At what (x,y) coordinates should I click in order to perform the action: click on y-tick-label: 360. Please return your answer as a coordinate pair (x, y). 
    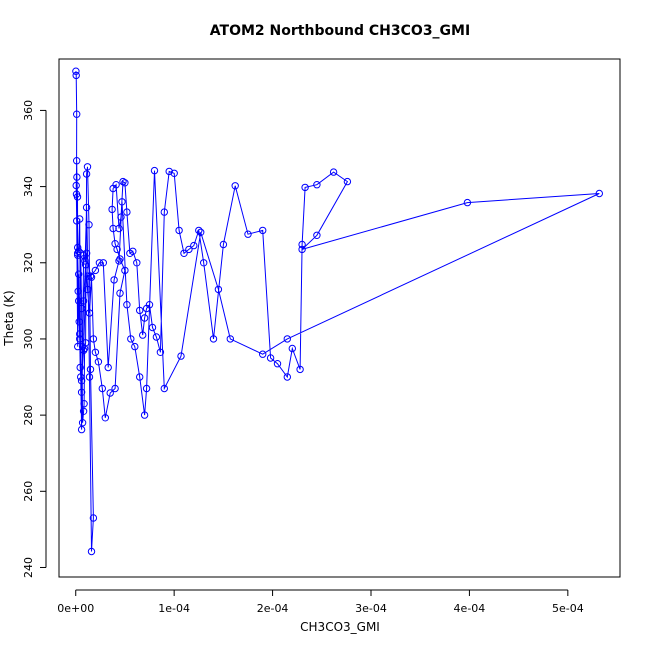
    Looking at the image, I should click on (28, 110).